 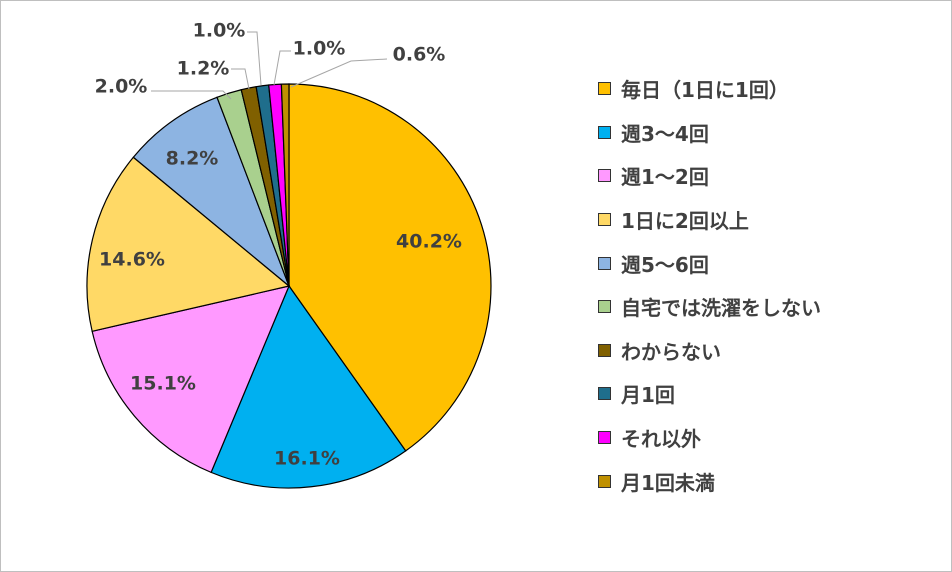 What do you see at coordinates (219, 31) in the screenshot?
I see `data-label-8: 1.0%` at bounding box center [219, 31].